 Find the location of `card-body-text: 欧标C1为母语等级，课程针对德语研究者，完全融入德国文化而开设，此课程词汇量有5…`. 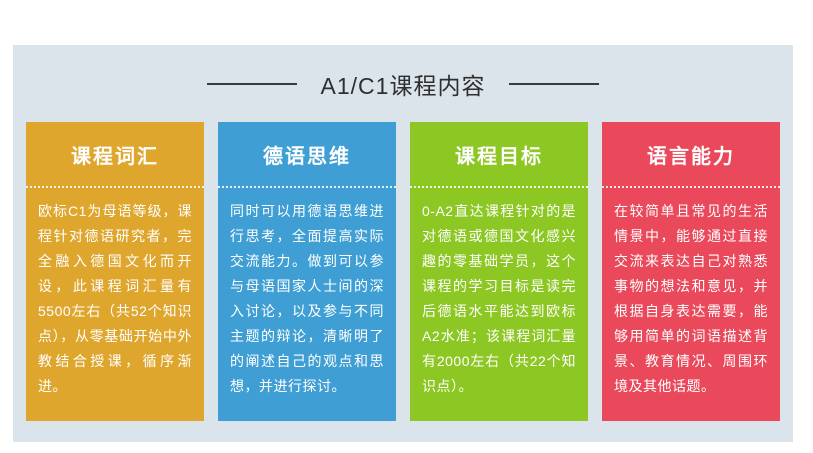

card-body-text: 欧标C1为母语等级，课程针对德语研究者，完全融入德国文化而开设，此课程词汇量有5… is located at coordinates (115, 298).